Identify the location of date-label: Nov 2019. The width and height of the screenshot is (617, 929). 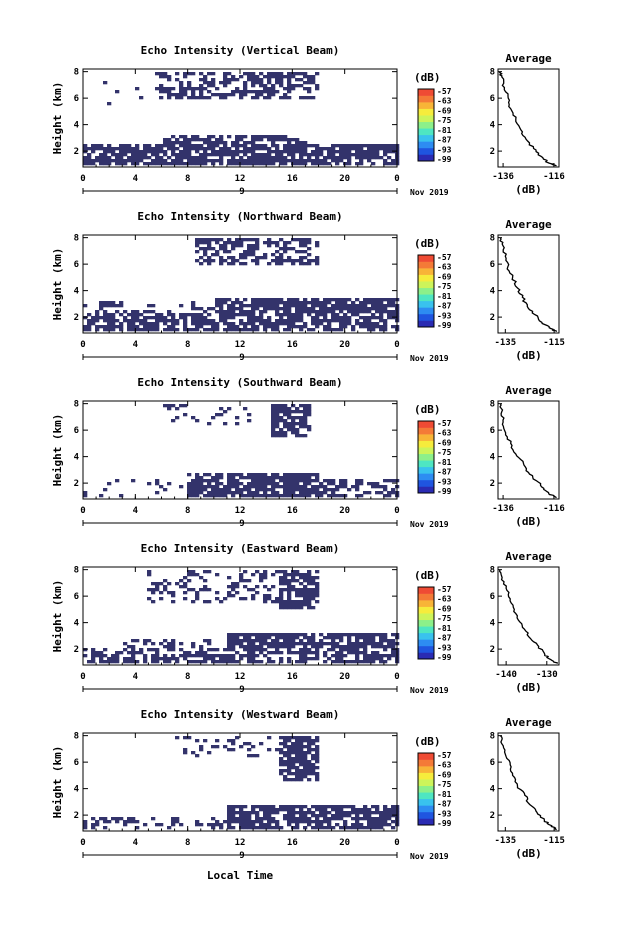
(429, 358).